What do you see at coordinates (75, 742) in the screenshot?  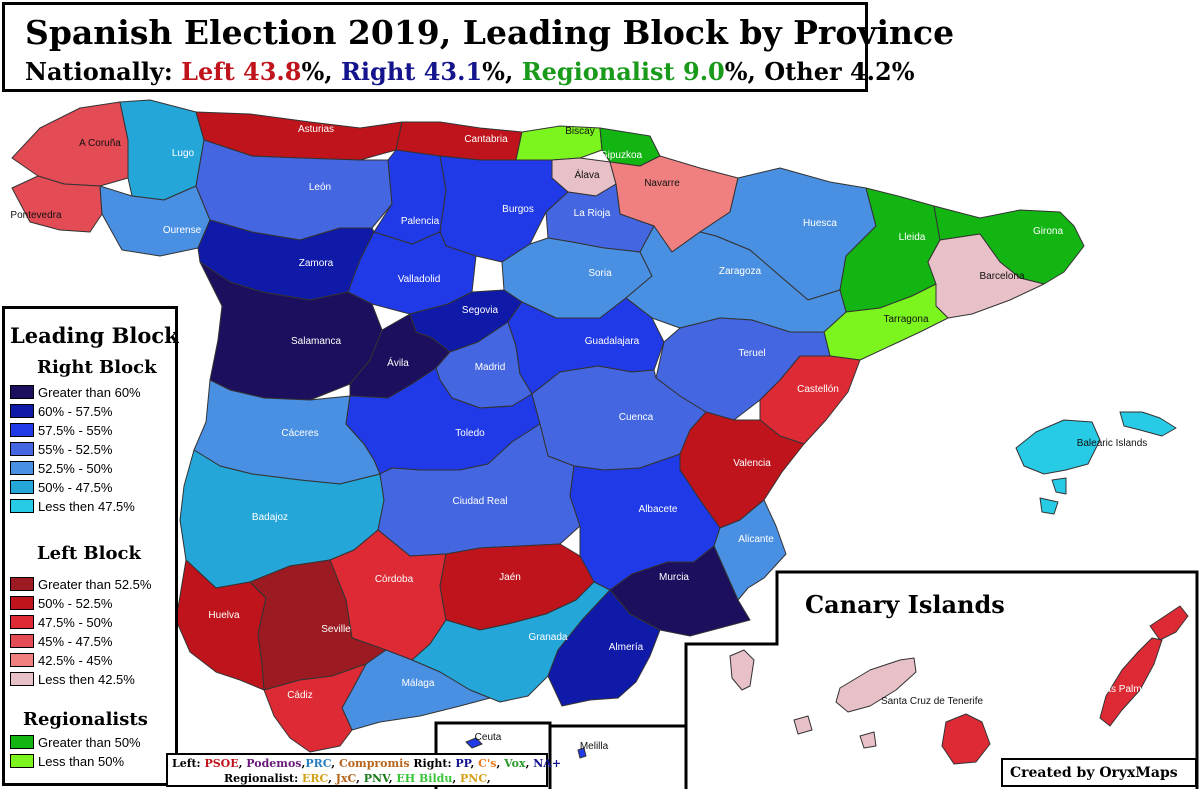 I see `legend-regional-row: Greater than 50%` at bounding box center [75, 742].